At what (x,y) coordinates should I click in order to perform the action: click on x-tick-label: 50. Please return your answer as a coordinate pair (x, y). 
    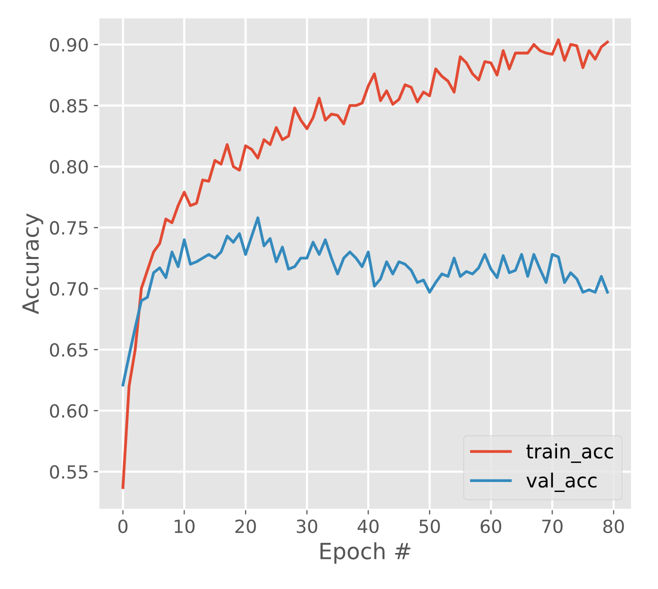
    Looking at the image, I should click on (429, 527).